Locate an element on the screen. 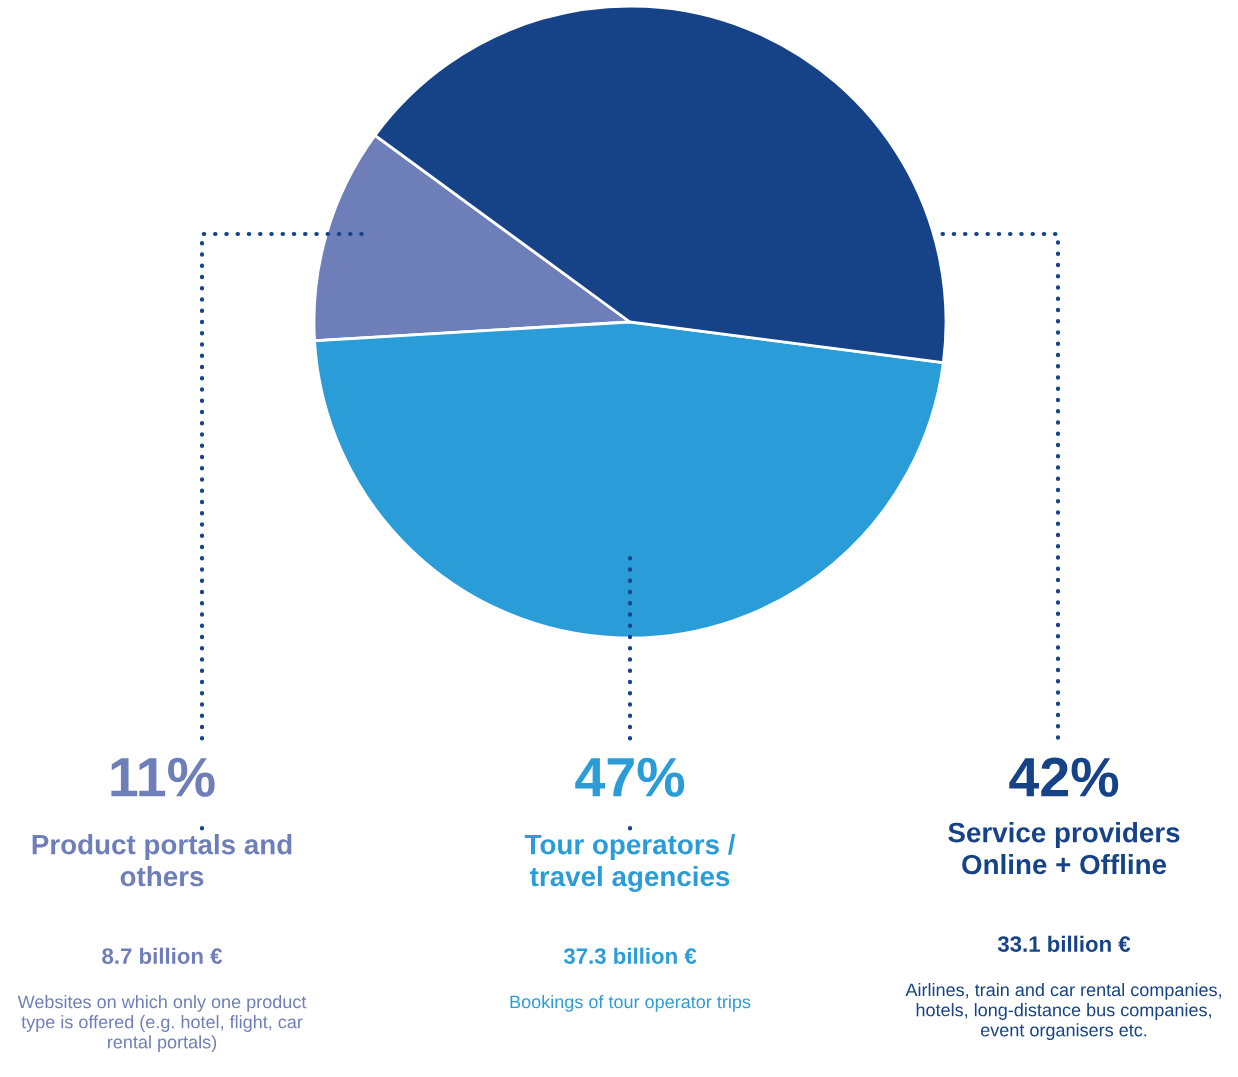  text: Bookings of tour operator trips is located at coordinates (630, 1003).